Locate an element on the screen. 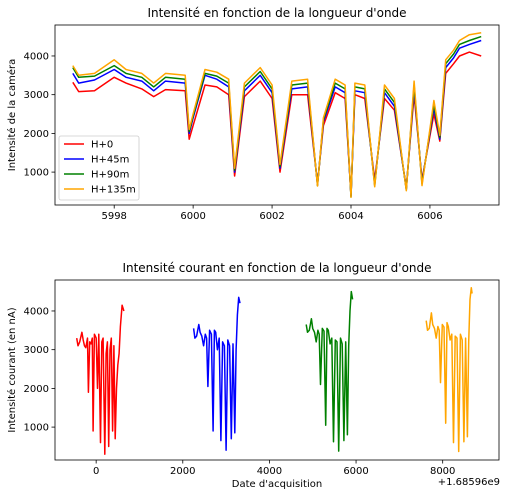 The width and height of the screenshot is (507, 496). legend-label: H+0 is located at coordinates (102, 145).